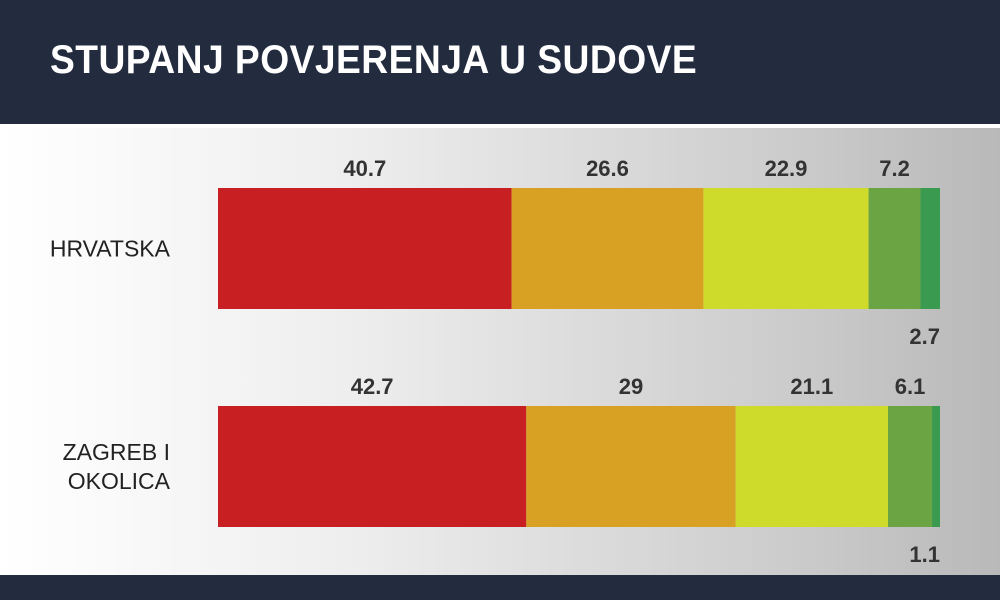 The image size is (1000, 600). Describe the element at coordinates (500, 126) in the screenshot. I see `header-divider` at that location.